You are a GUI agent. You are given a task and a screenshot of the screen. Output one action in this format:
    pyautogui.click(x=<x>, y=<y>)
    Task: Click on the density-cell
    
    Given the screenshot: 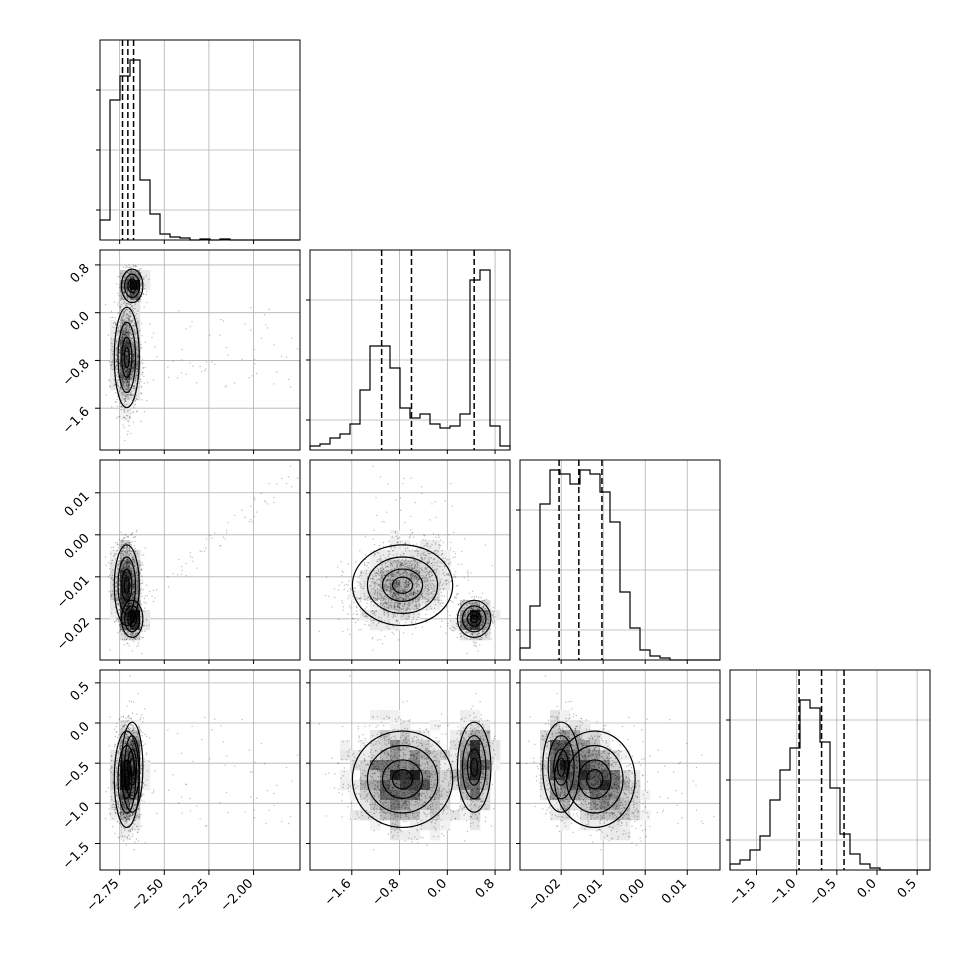 What is the action you would take?
    pyautogui.click(x=135, y=295)
    